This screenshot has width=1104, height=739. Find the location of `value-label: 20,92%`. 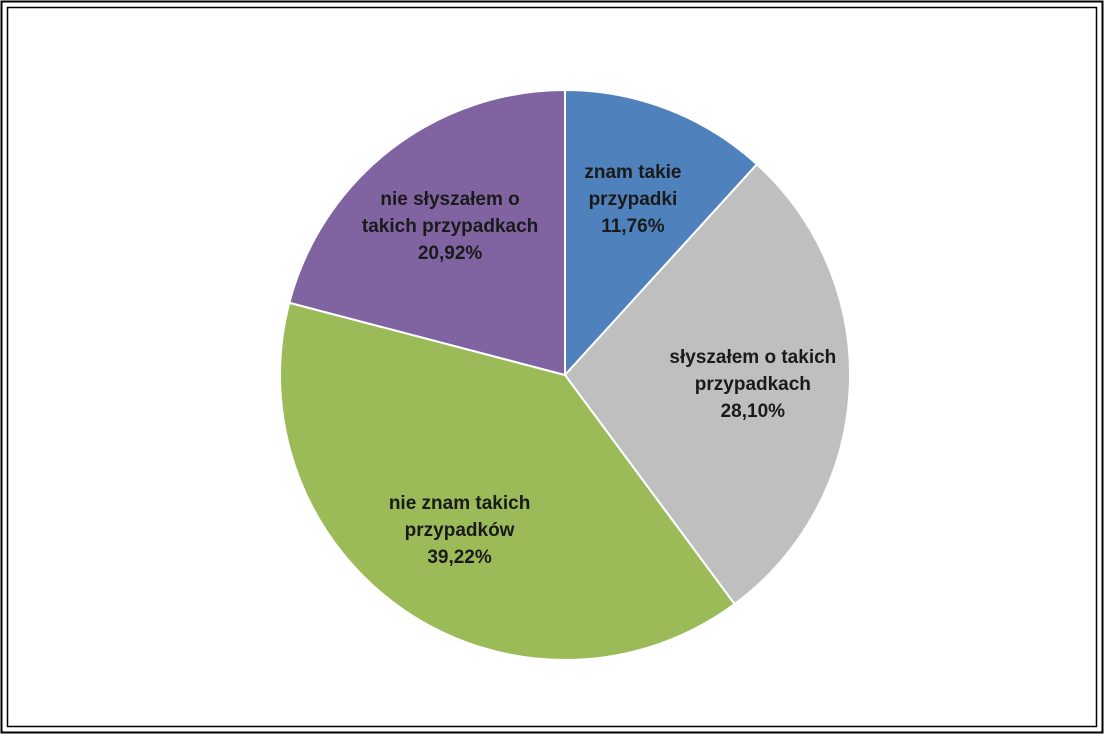

value-label: 20,92% is located at coordinates (450, 253).